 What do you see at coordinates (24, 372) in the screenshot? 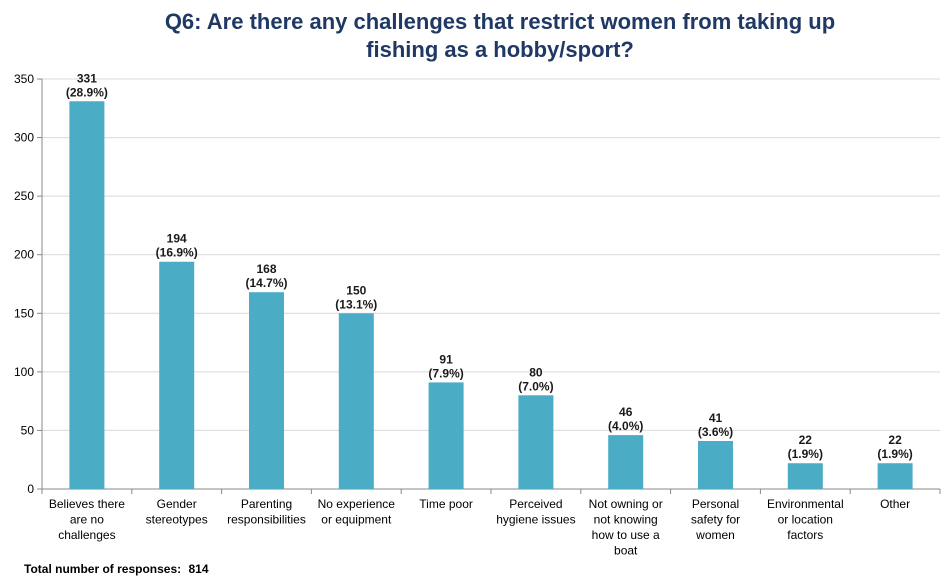
I see `y-tick-label: 100` at bounding box center [24, 372].